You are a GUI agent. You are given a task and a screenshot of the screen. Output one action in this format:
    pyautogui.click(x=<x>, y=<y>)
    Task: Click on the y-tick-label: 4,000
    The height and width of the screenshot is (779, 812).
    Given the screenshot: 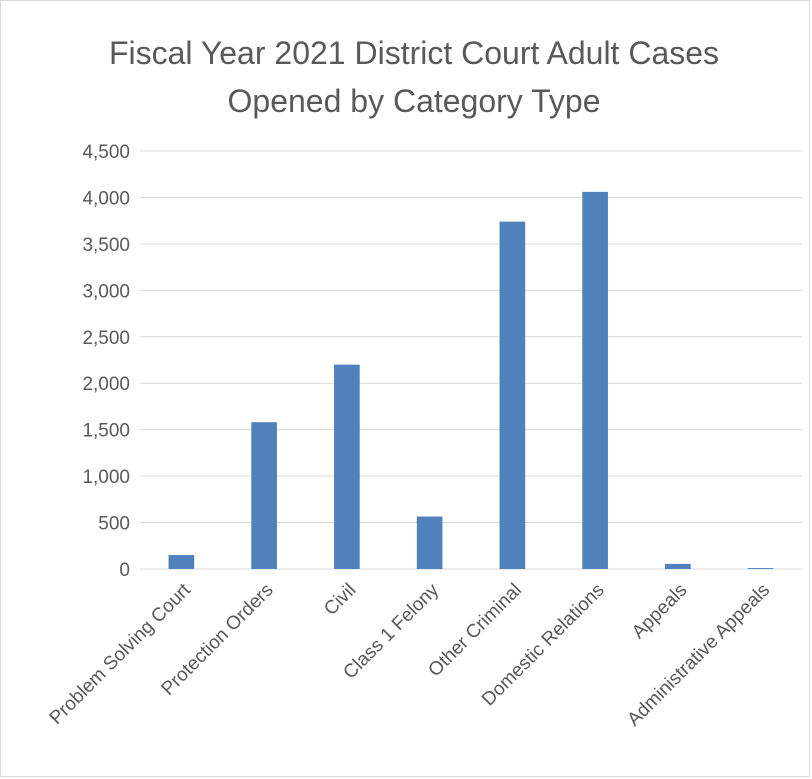 What is the action you would take?
    pyautogui.click(x=106, y=198)
    